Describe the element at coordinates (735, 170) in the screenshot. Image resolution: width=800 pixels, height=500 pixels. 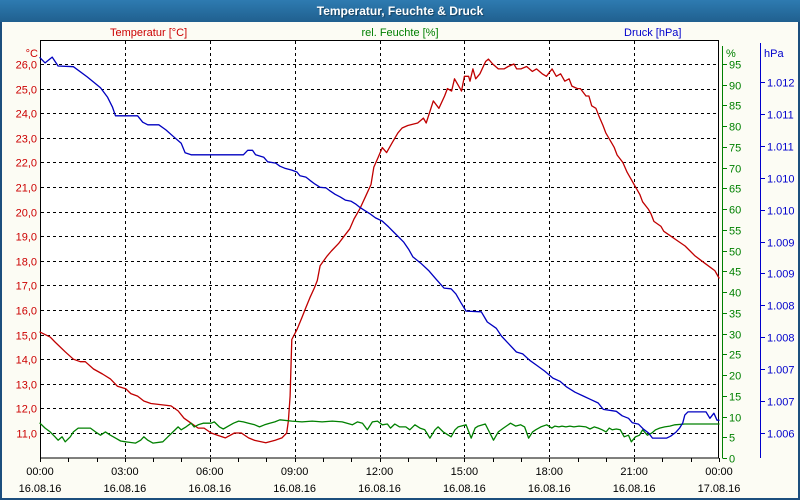
I see `hum-tick-label: 70` at that location.